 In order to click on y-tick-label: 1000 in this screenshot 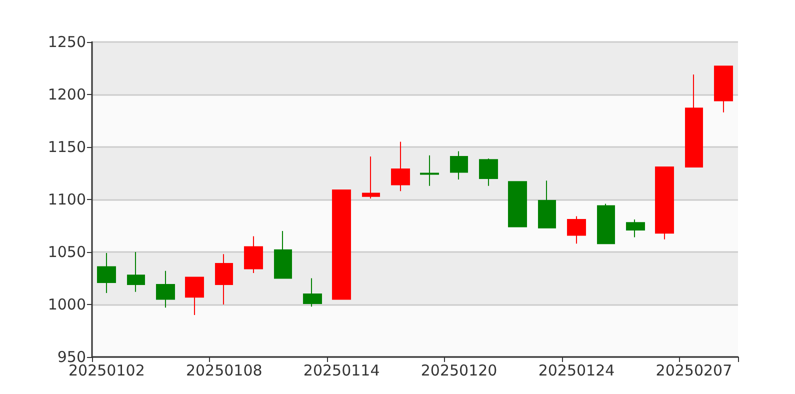, I will do `click(67, 305)`.